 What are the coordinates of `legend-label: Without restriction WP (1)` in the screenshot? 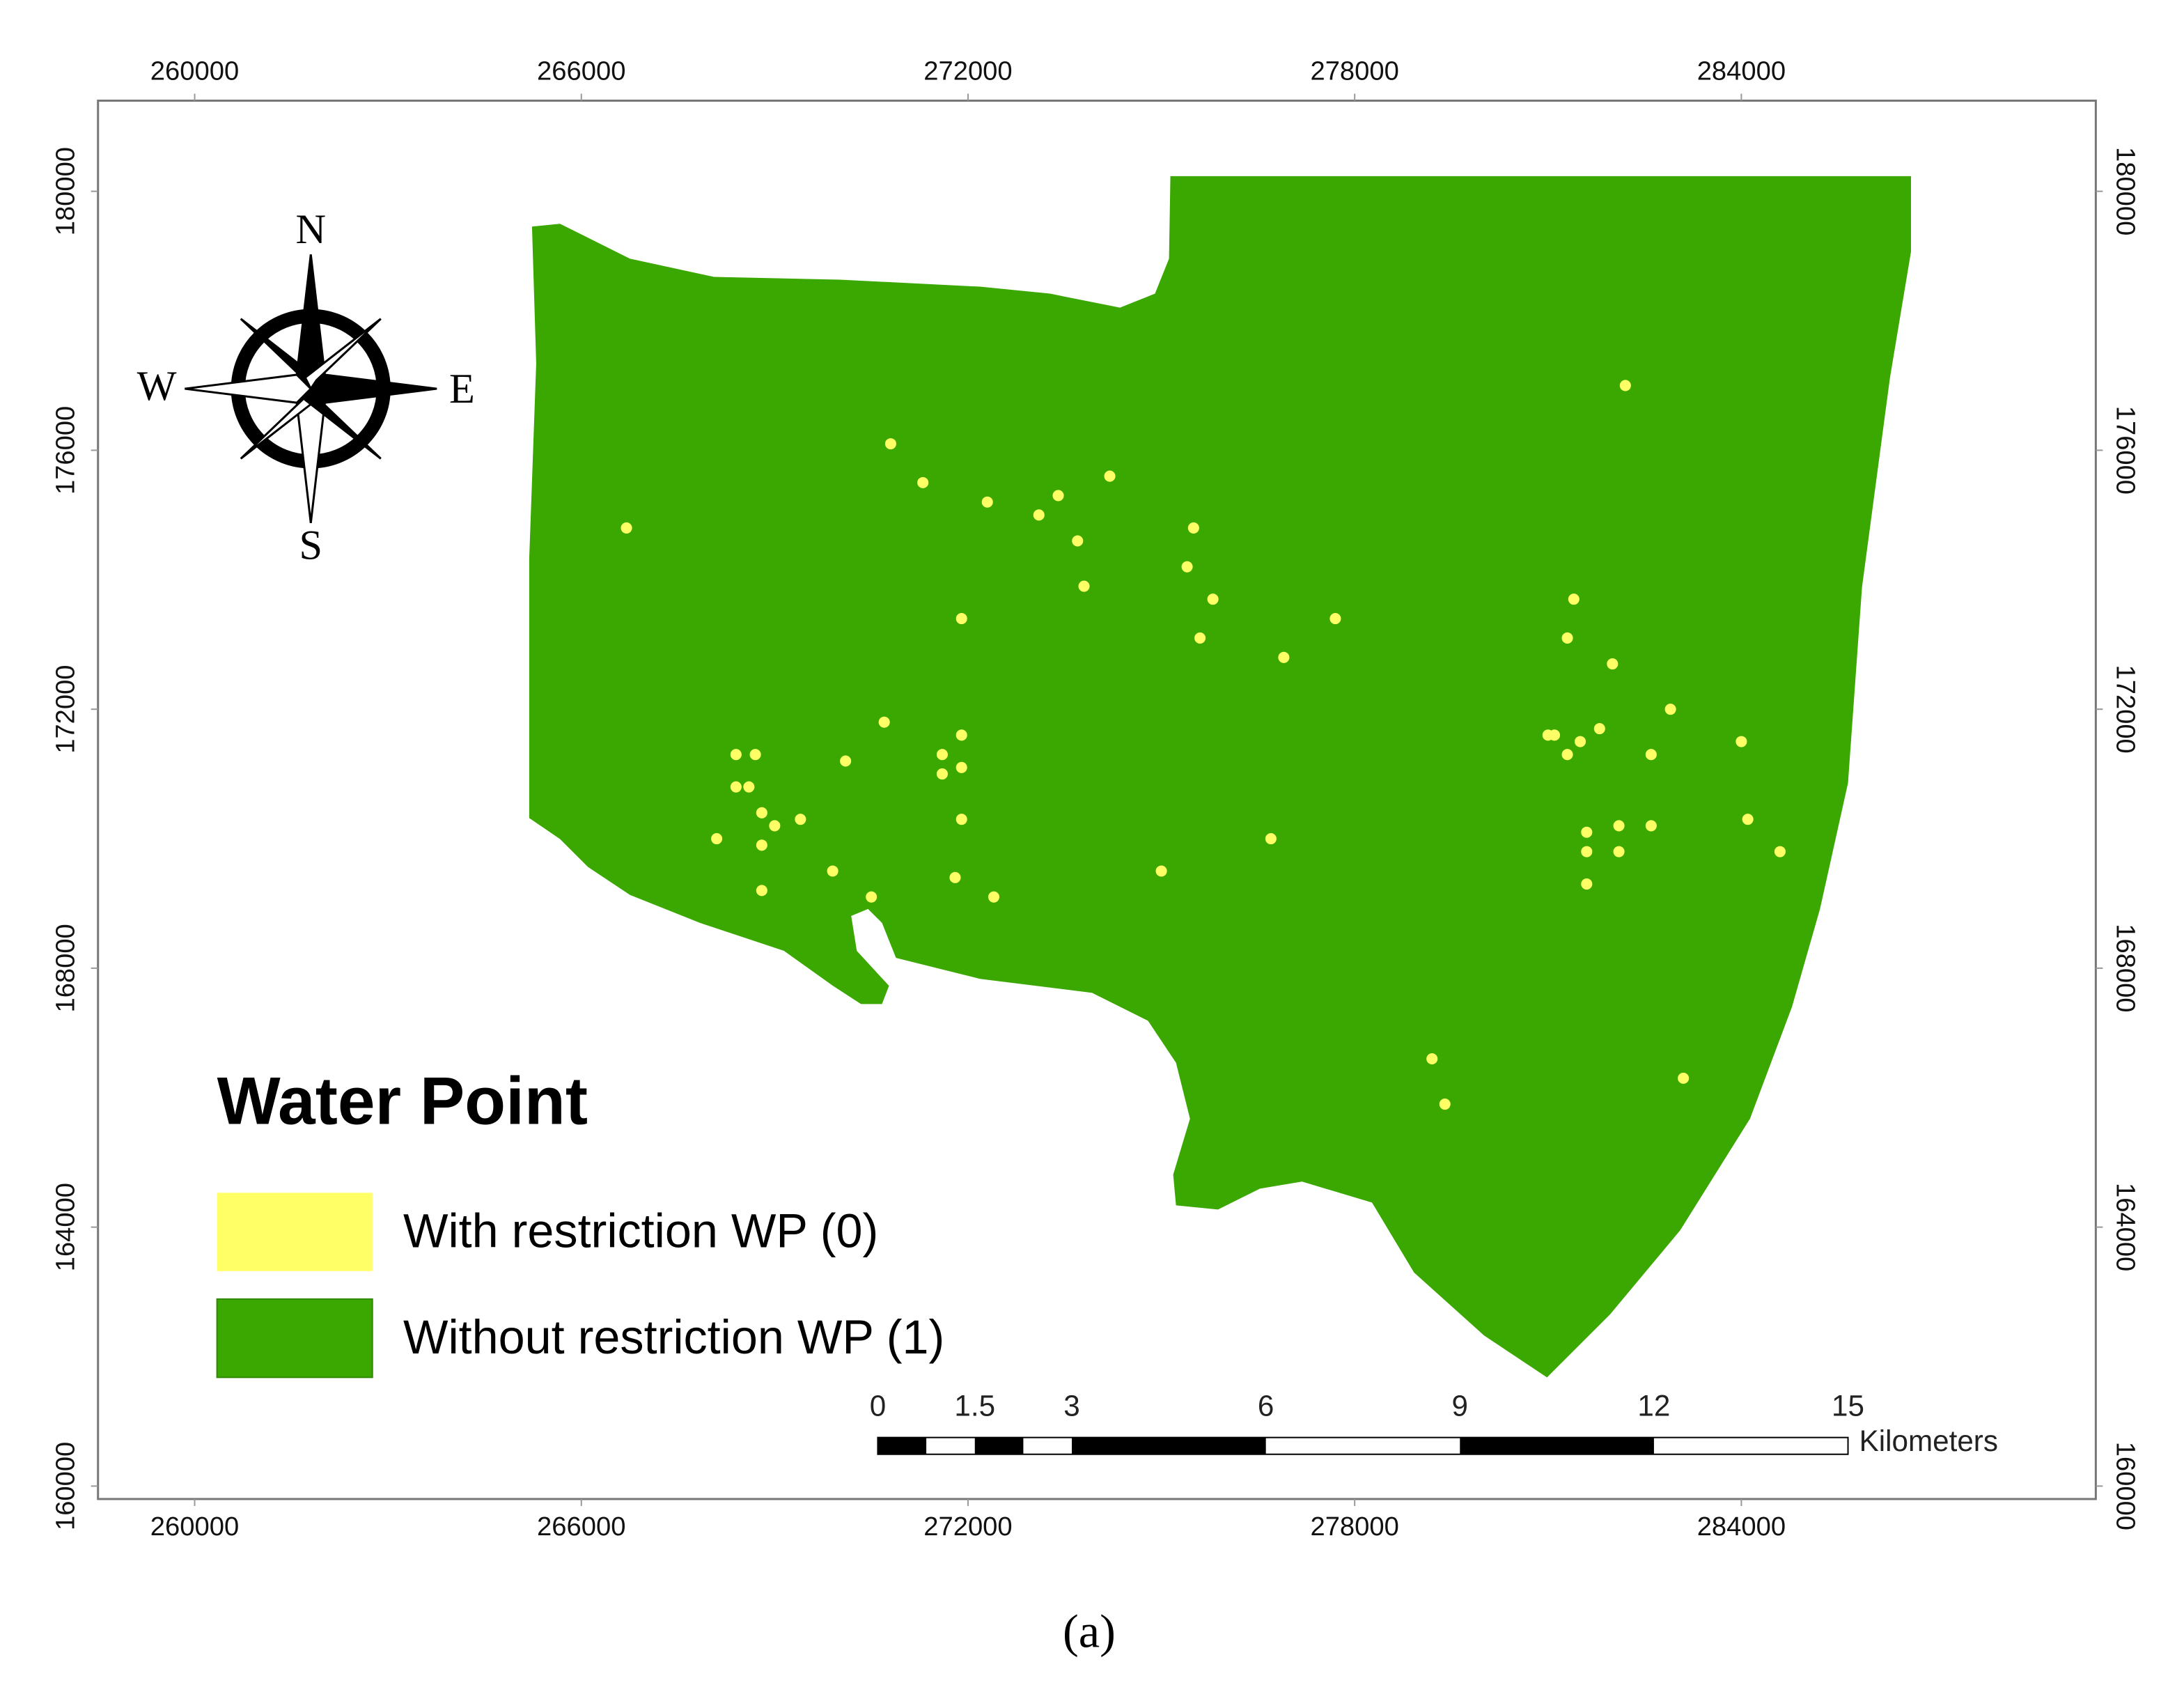 It's located at (673, 1337).